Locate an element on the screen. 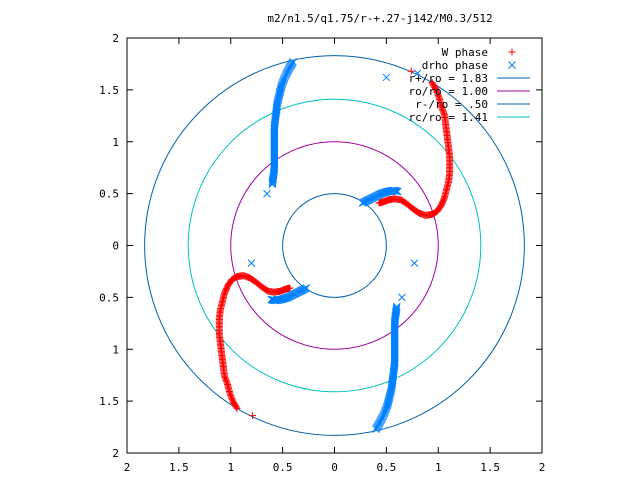 Image resolution: width=640 pixels, height=480 pixels. legend-label: W phase is located at coordinates (465, 52).